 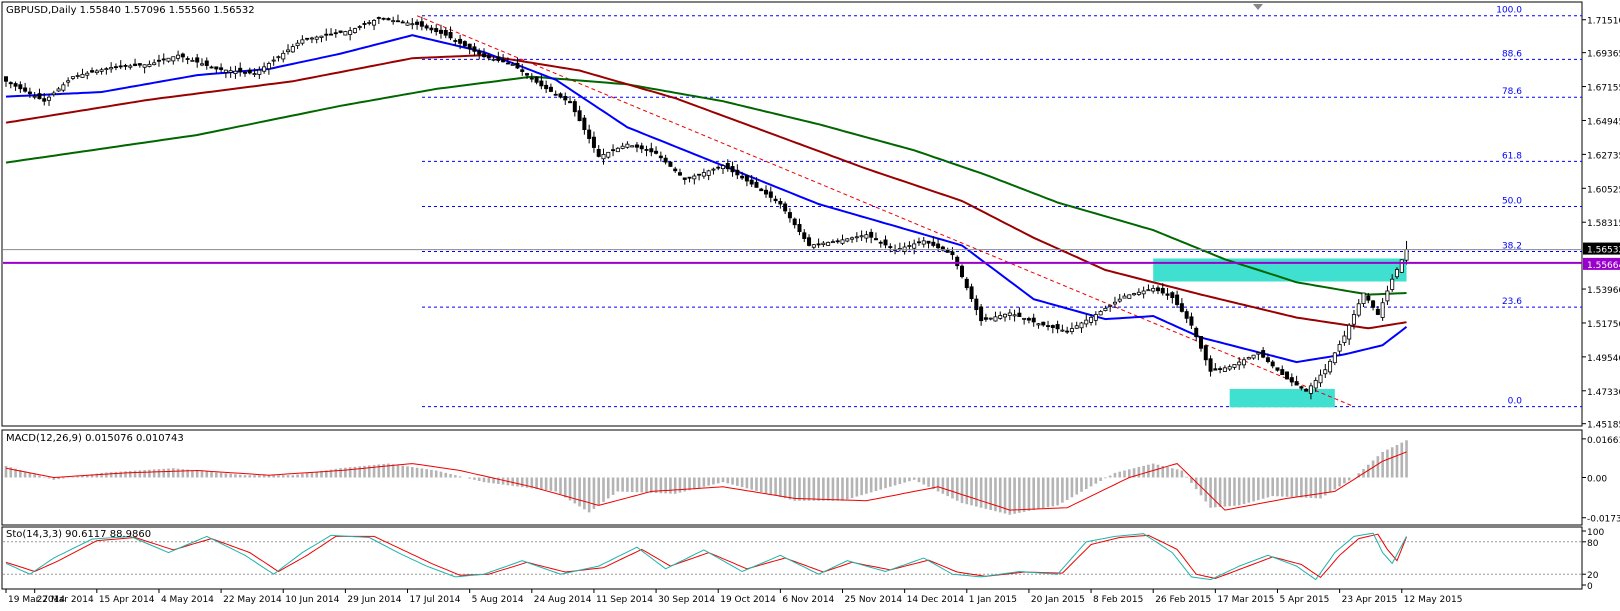 What do you see at coordinates (1258, 7) in the screenshot?
I see `scroll-marker-icon` at bounding box center [1258, 7].